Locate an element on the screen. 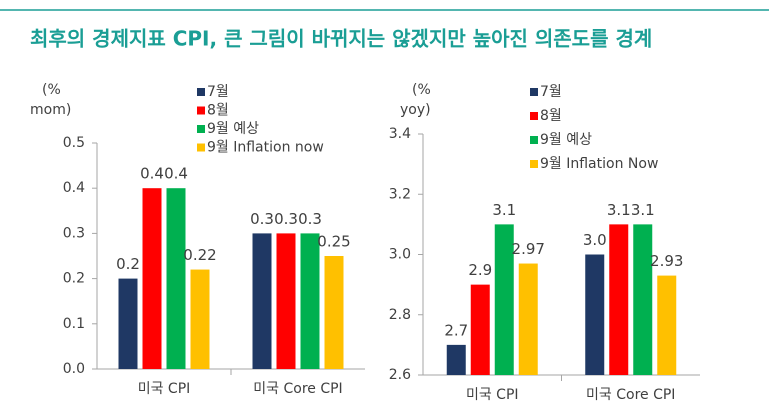 Image resolution: width=769 pixels, height=417 pixels. y-axis-label: mom) is located at coordinates (50, 110).